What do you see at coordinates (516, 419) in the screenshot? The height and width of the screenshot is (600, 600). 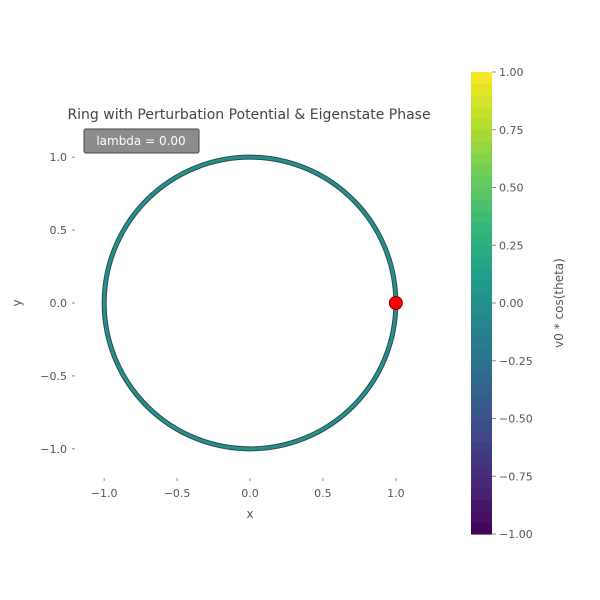 I see `colorbar-tick-label: −0.50` at bounding box center [516, 419].